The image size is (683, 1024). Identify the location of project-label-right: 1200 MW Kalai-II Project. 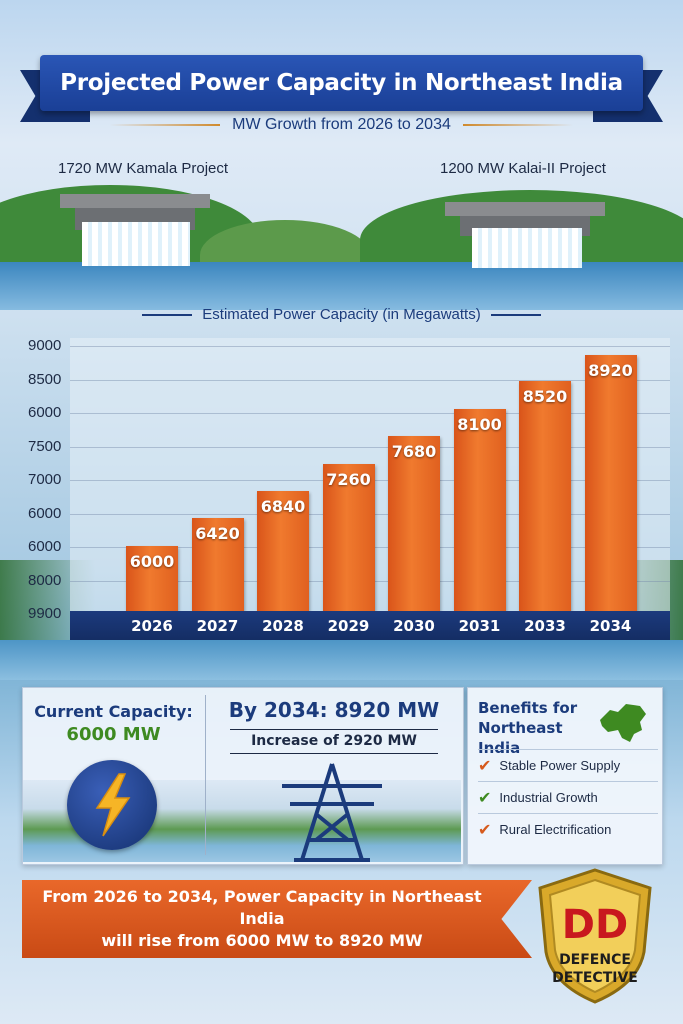
(523, 168).